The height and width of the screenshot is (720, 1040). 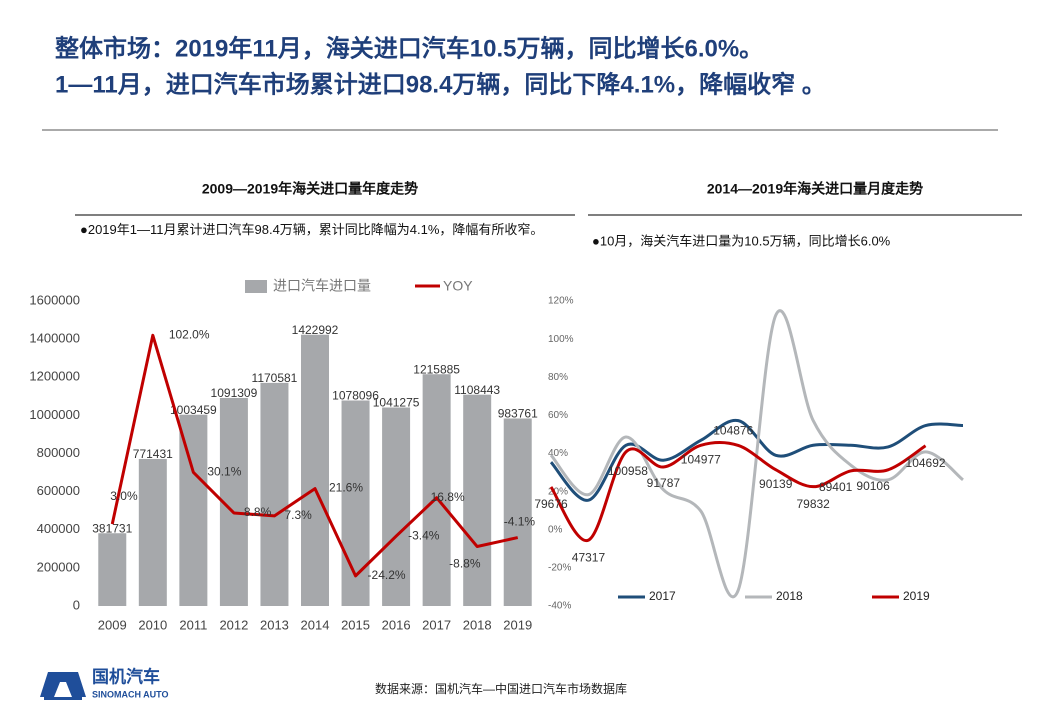 I want to click on y2-tick-label: 60%, so click(x=558, y=415).